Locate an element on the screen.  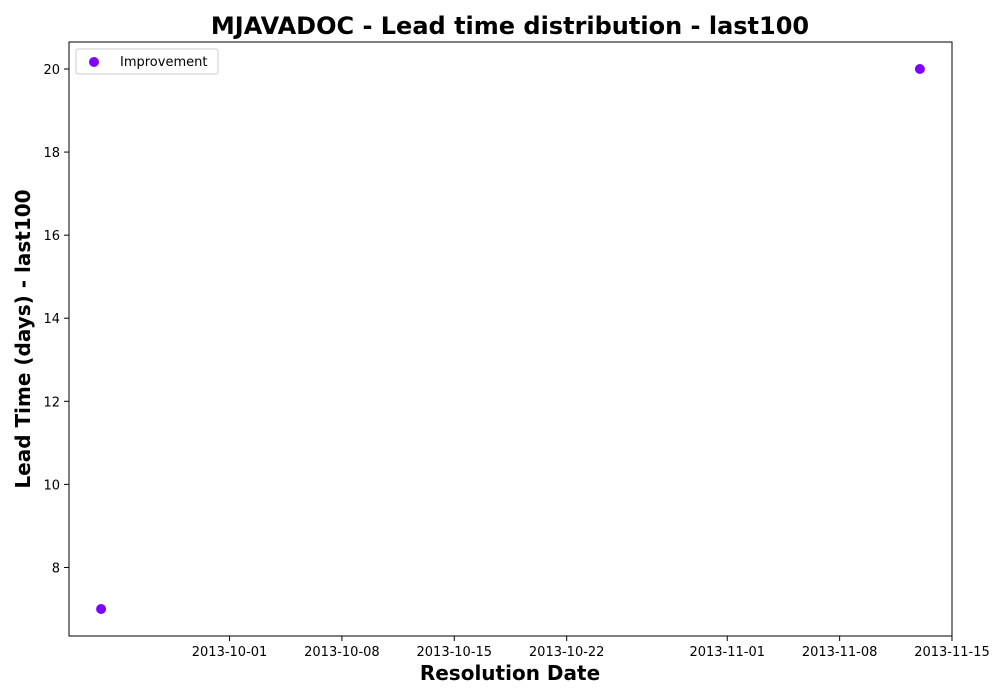
x-tick-label: 2013-10-01 is located at coordinates (230, 652).